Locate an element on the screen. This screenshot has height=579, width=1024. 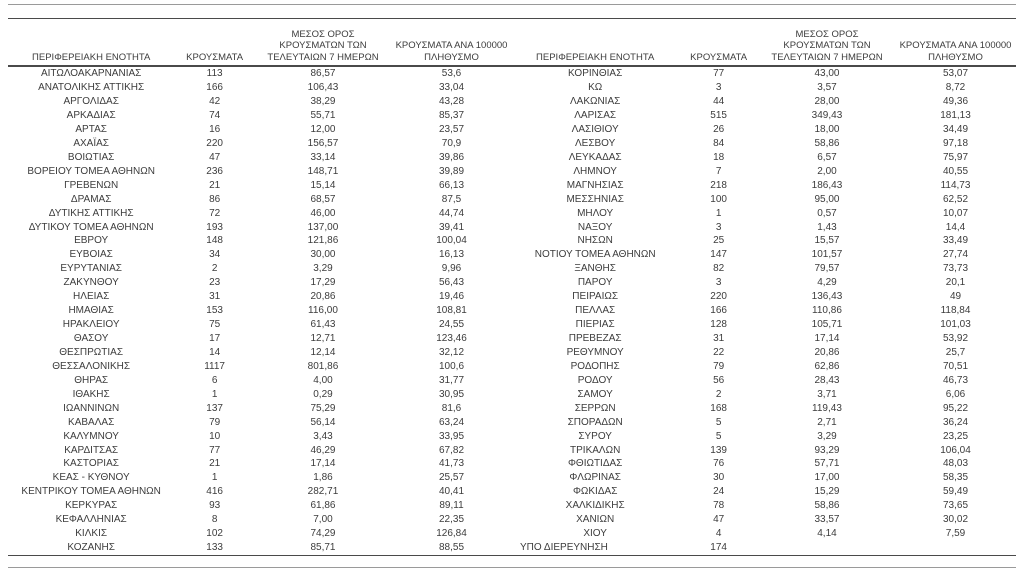
cell-cases: 100 is located at coordinates (718, 199).